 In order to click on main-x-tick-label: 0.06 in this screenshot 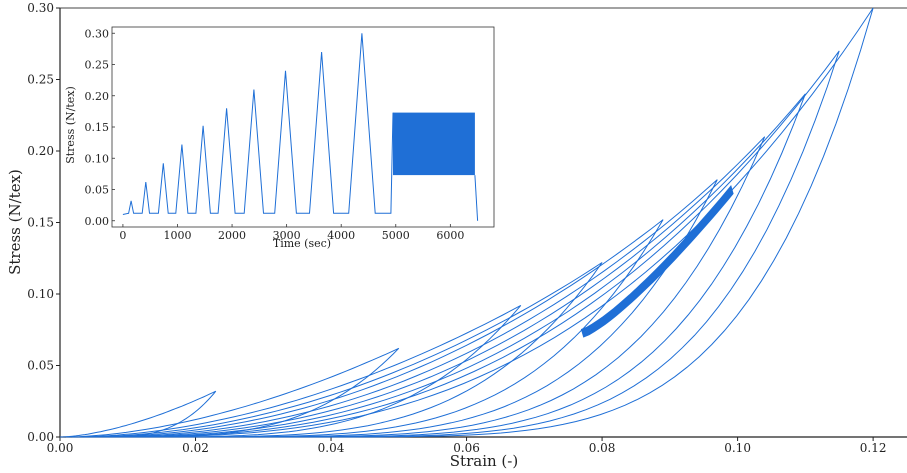, I will do `click(466, 448)`.